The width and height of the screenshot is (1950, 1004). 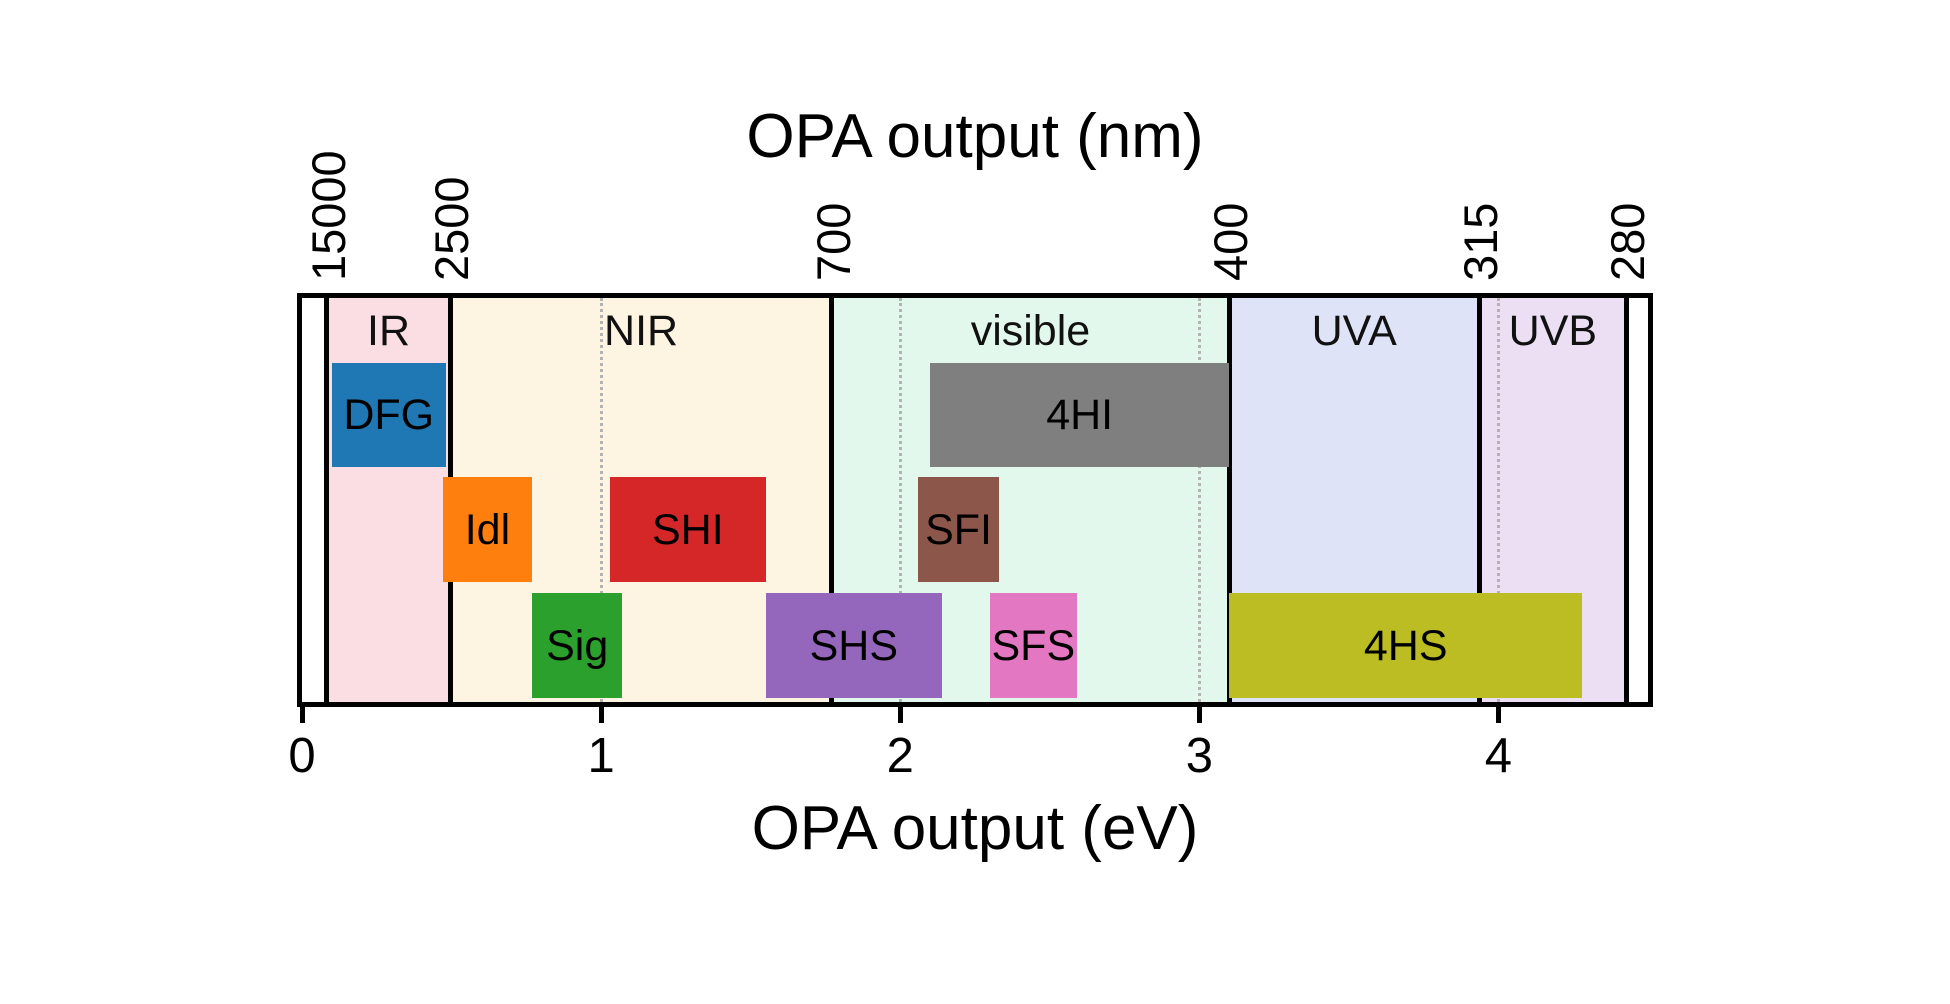 I want to click on range-bar-label-SFI: SFI, so click(x=958, y=529).